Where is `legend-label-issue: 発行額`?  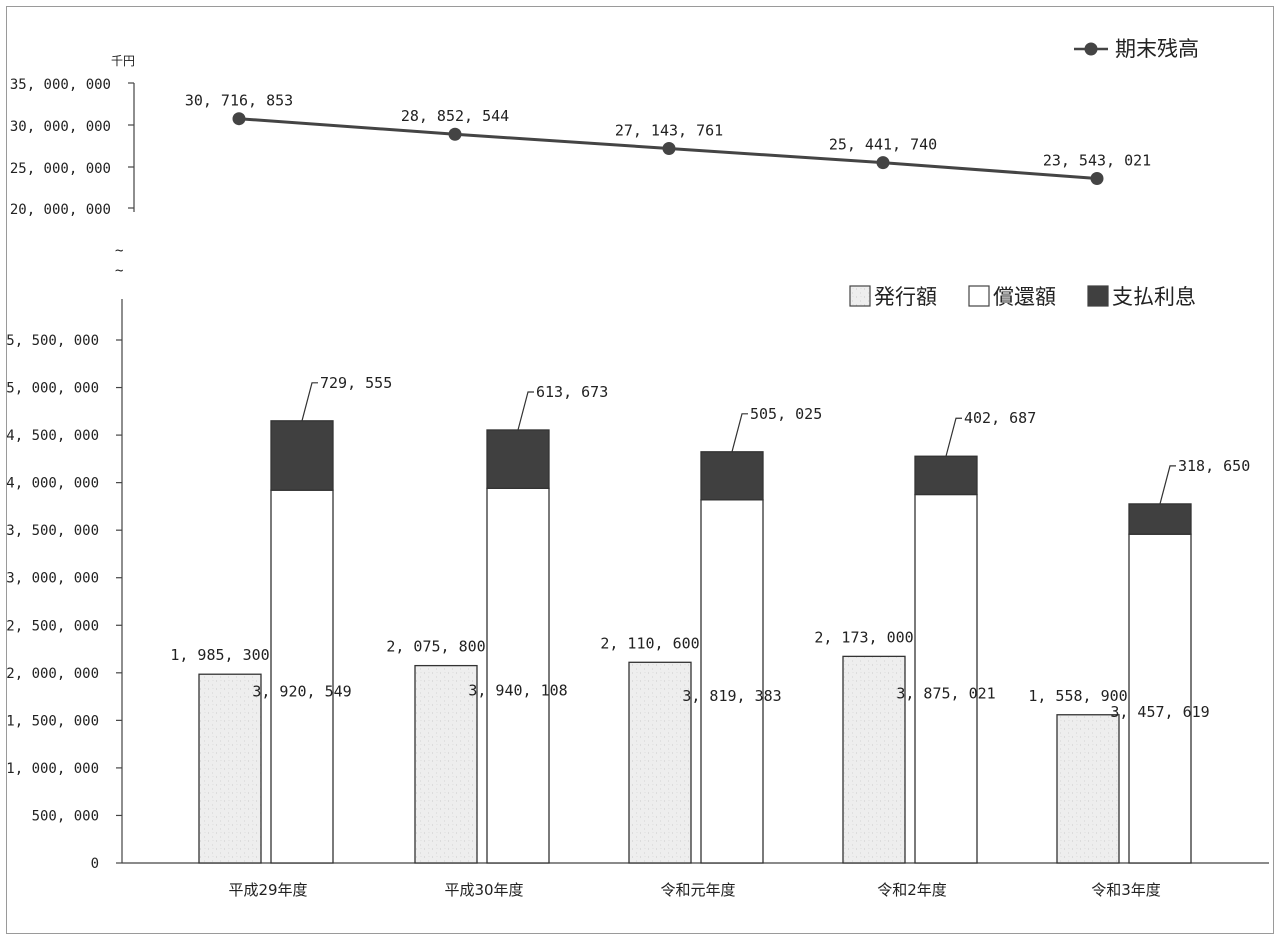 legend-label-issue: 発行額 is located at coordinates (905, 297).